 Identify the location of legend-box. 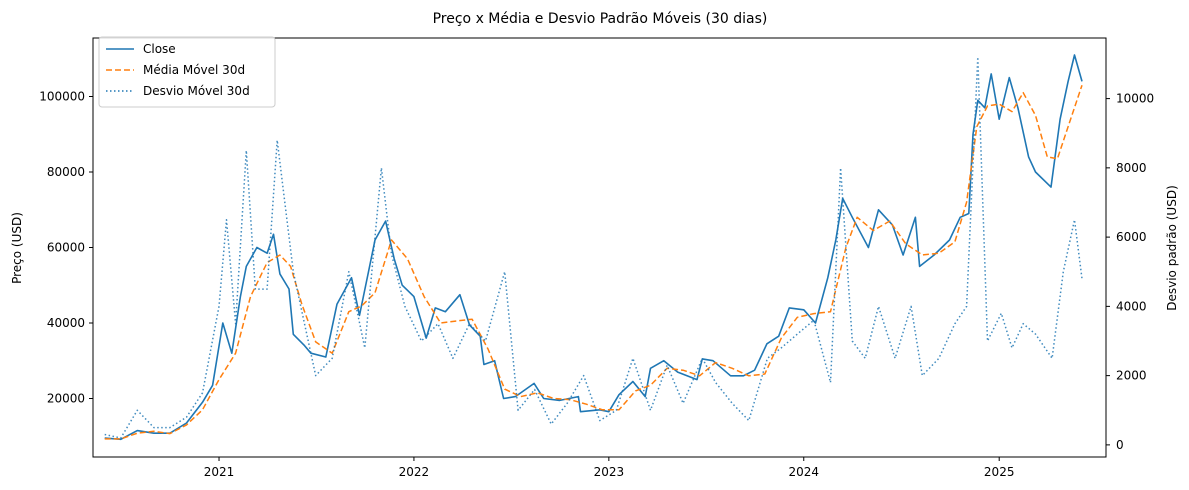
(187, 72).